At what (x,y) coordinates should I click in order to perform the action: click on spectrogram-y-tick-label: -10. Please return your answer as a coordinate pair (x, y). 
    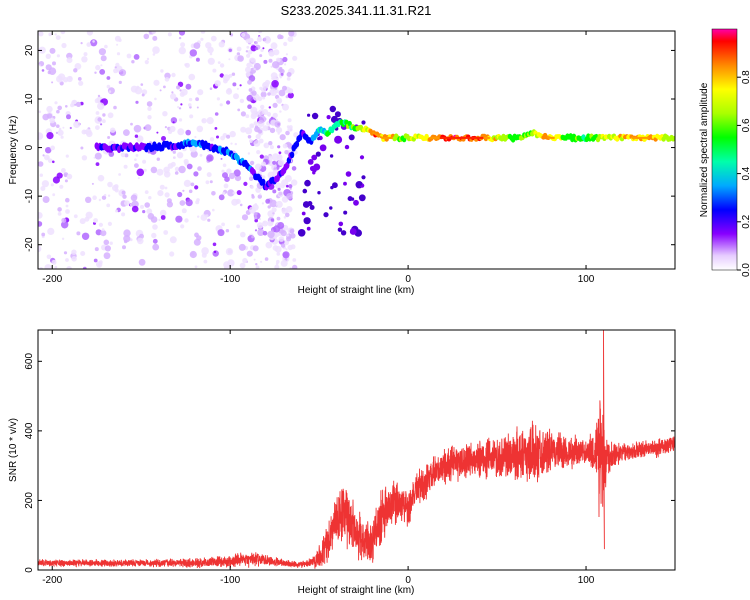
    Looking at the image, I should click on (29, 195).